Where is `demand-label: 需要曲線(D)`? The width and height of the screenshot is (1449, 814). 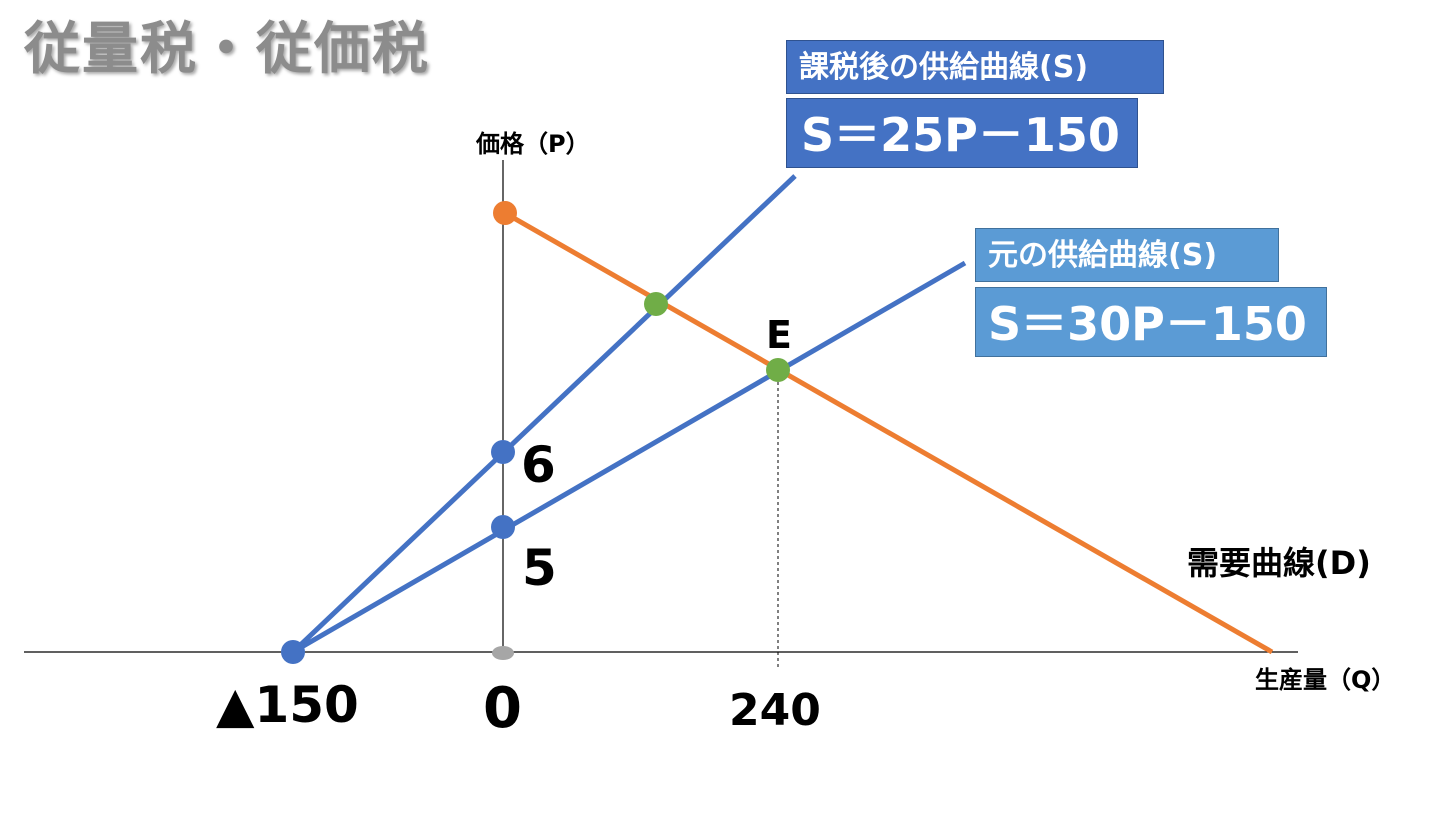
demand-label: 需要曲線(D) is located at coordinates (1279, 563).